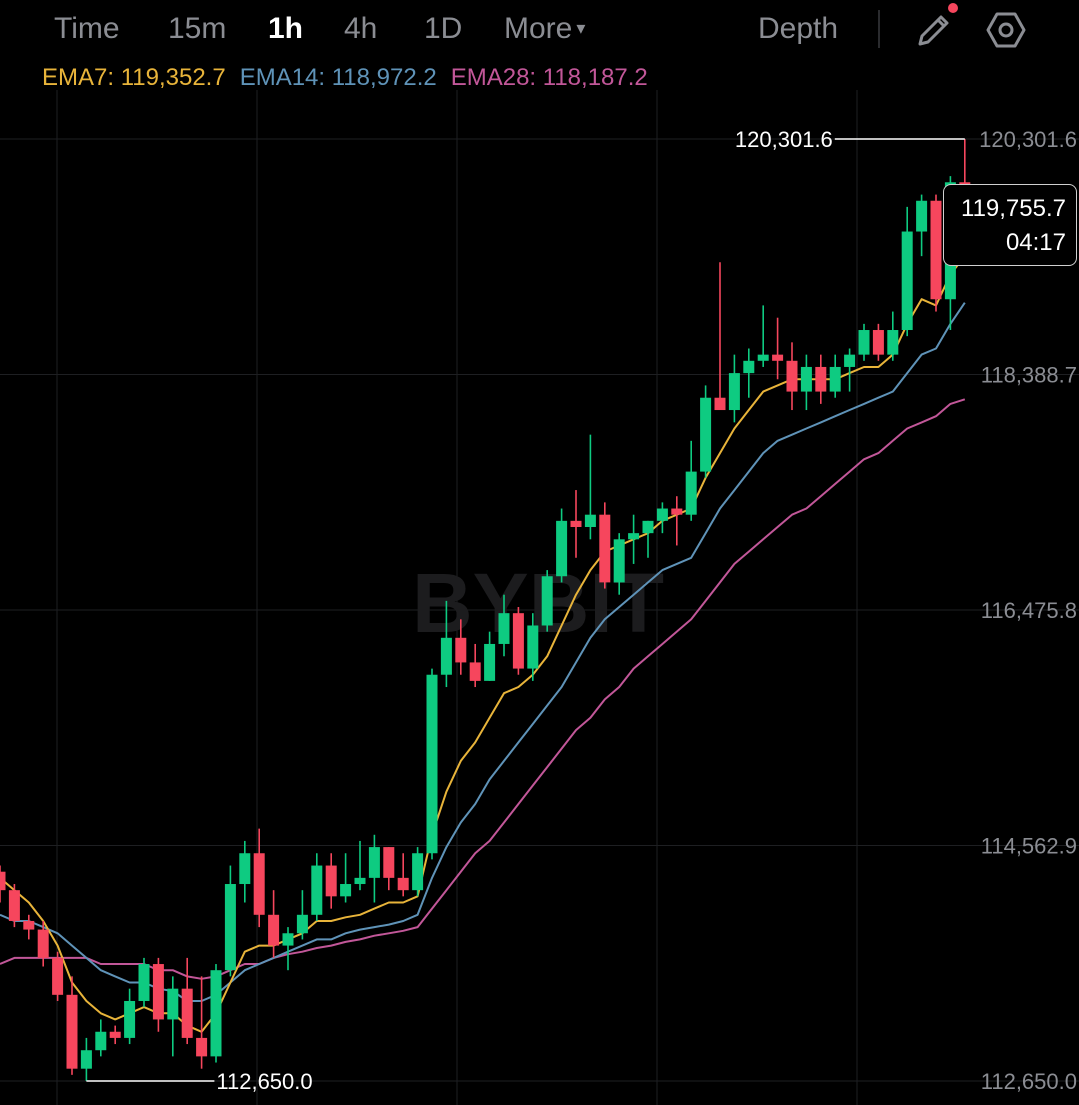 Image resolution: width=1079 pixels, height=1105 pixels. What do you see at coordinates (286, 28) in the screenshot?
I see `timeframe-1h: 1h` at bounding box center [286, 28].